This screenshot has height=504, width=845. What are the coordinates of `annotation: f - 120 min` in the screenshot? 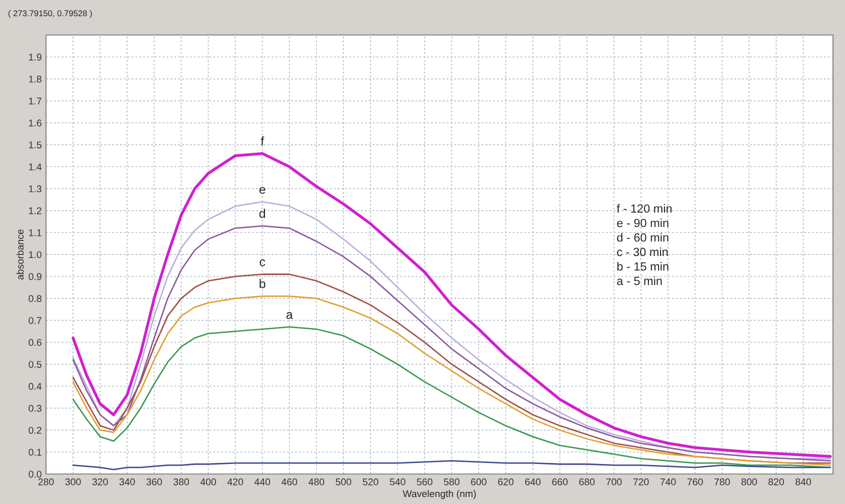 It's located at (644, 208).